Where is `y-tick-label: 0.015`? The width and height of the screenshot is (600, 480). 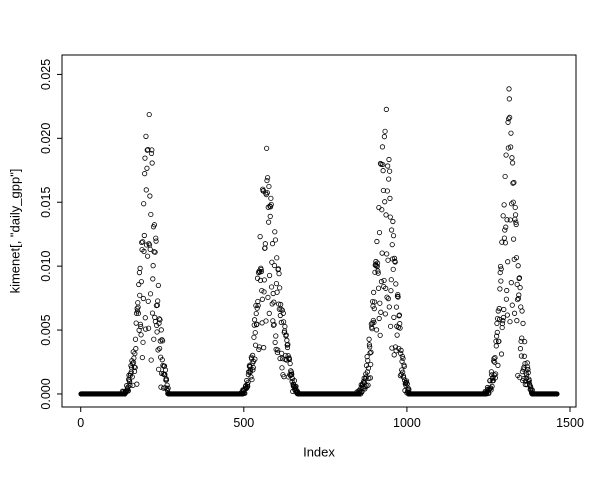 y-tick-label: 0.015 is located at coordinates (46, 202).